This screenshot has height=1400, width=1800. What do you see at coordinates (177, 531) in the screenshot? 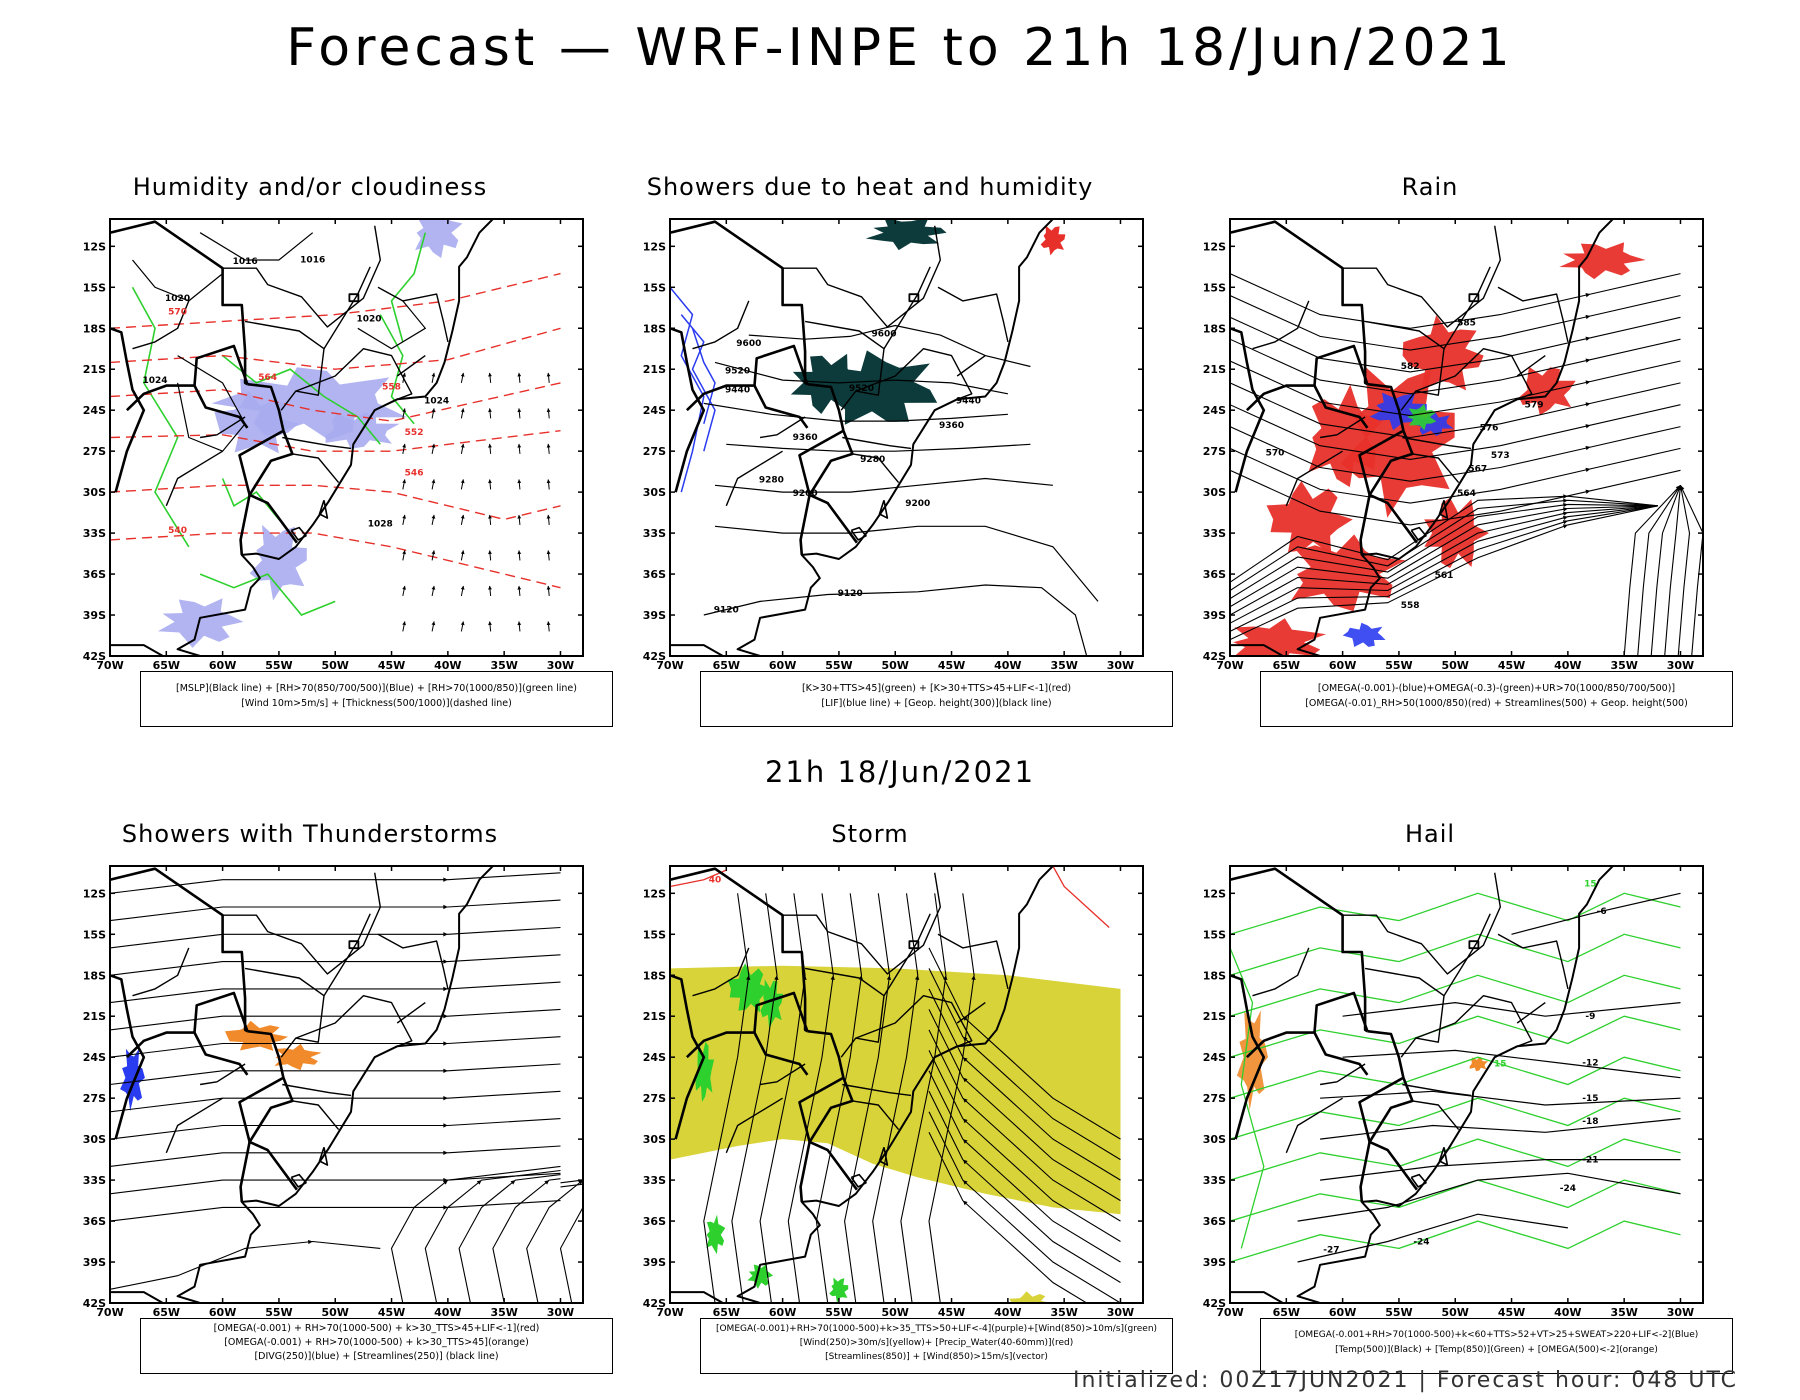
I see `contour-label: 540` at bounding box center [177, 531].